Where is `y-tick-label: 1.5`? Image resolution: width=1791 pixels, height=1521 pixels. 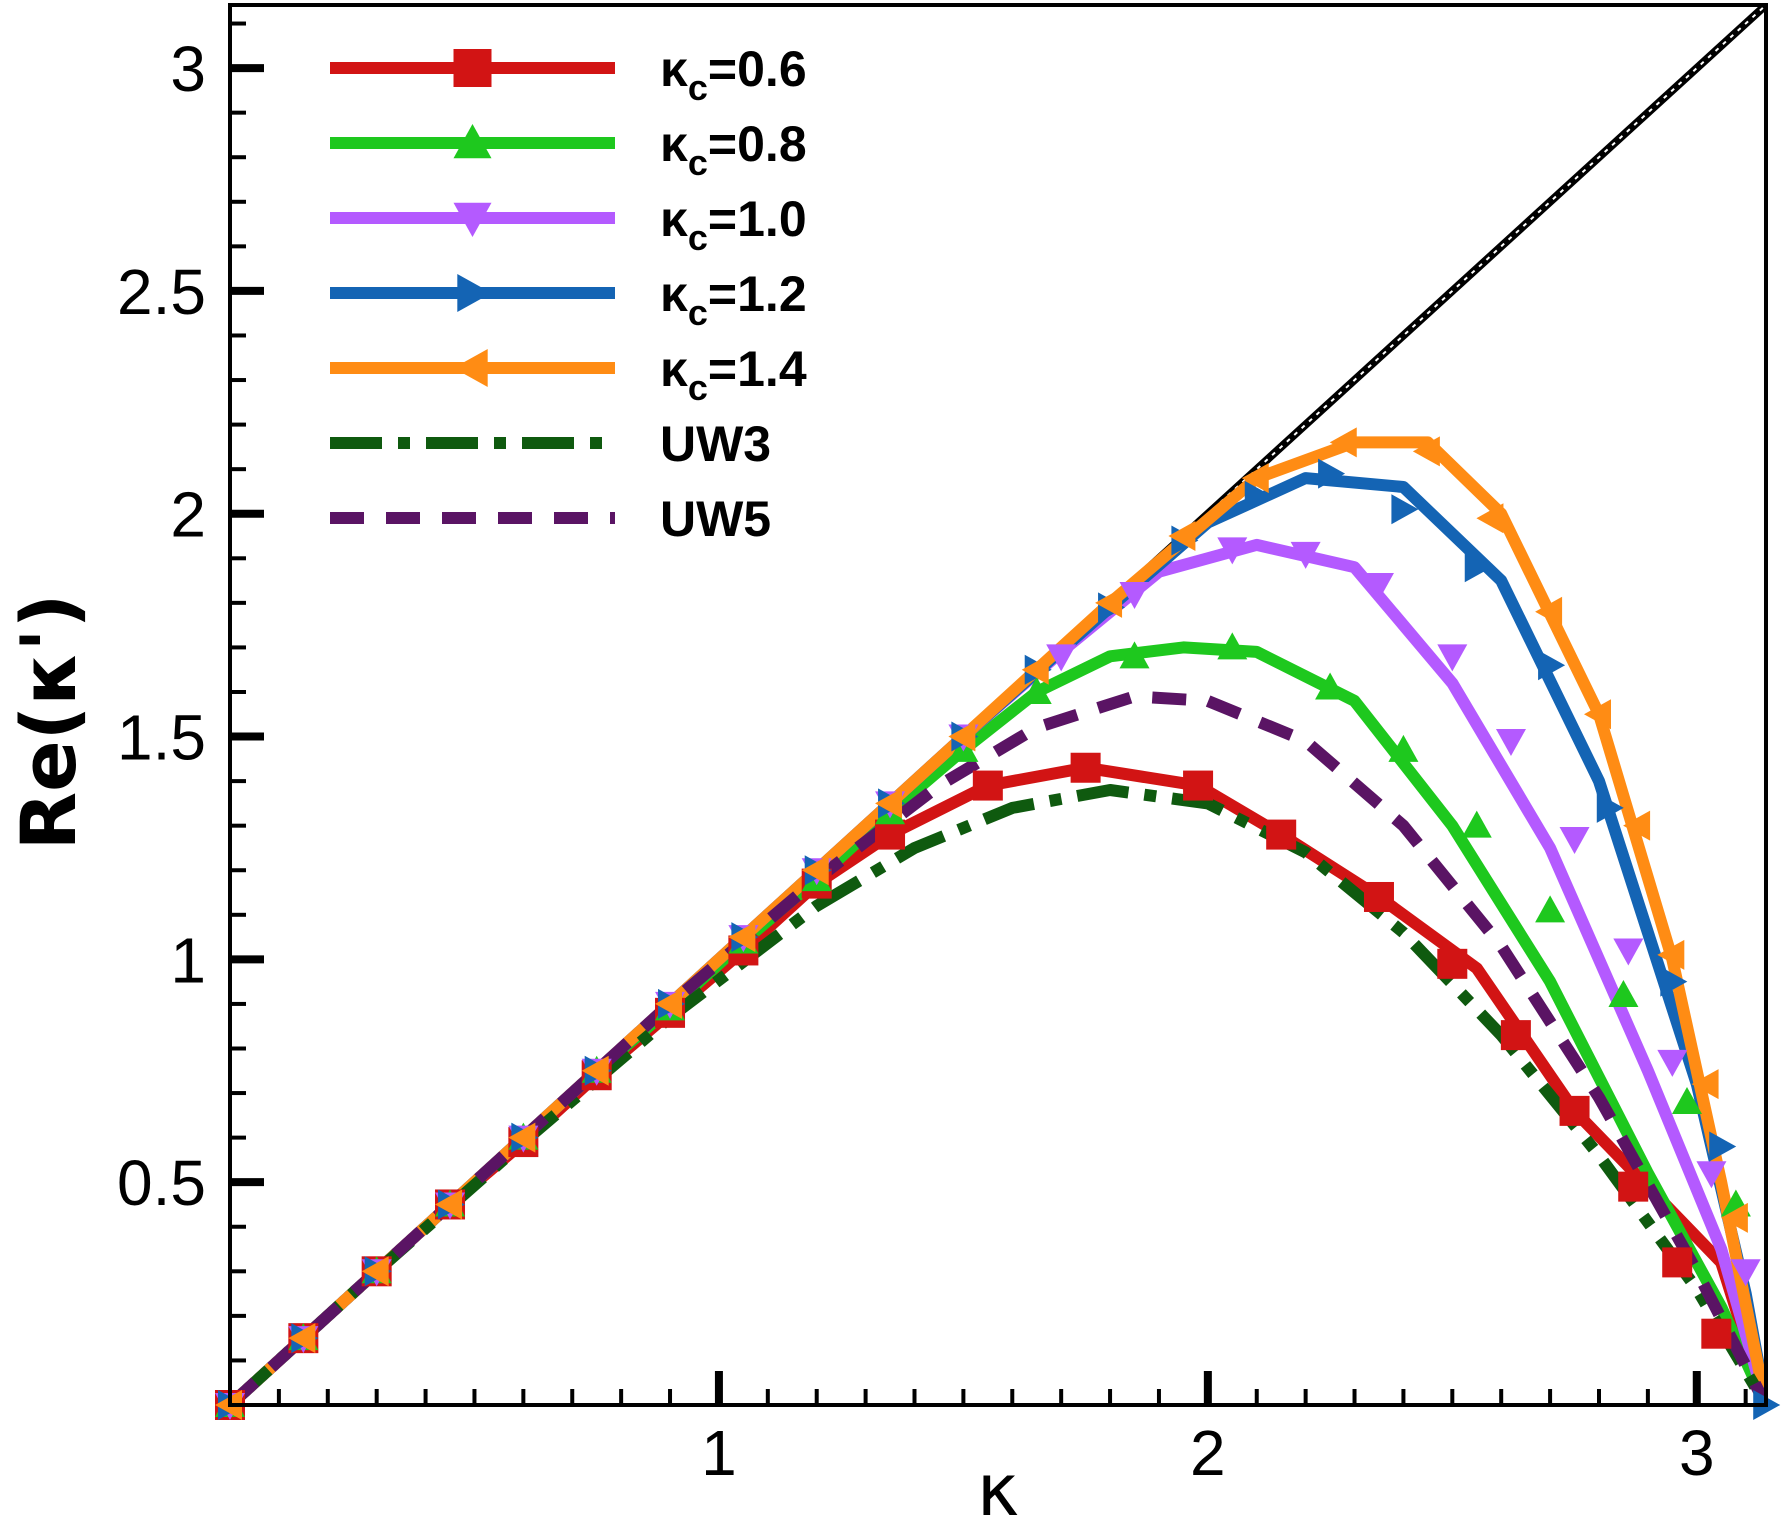
y-tick-label: 1.5 is located at coordinates (161, 738).